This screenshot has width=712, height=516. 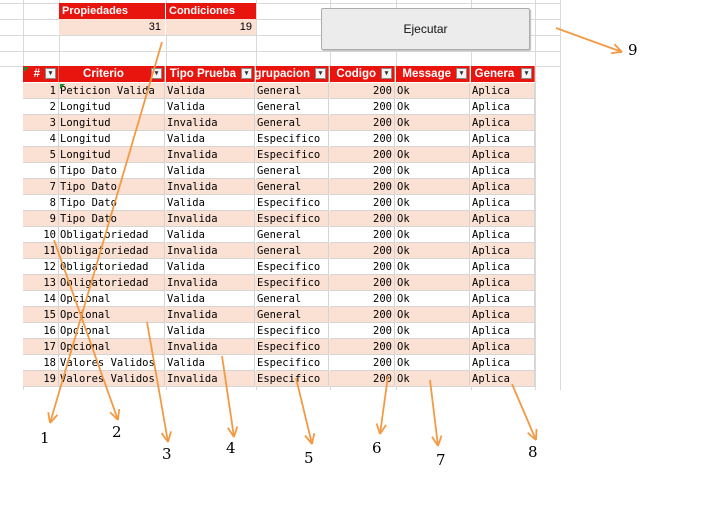 I want to click on criterio-header: Criterio ▾, so click(x=112, y=74).